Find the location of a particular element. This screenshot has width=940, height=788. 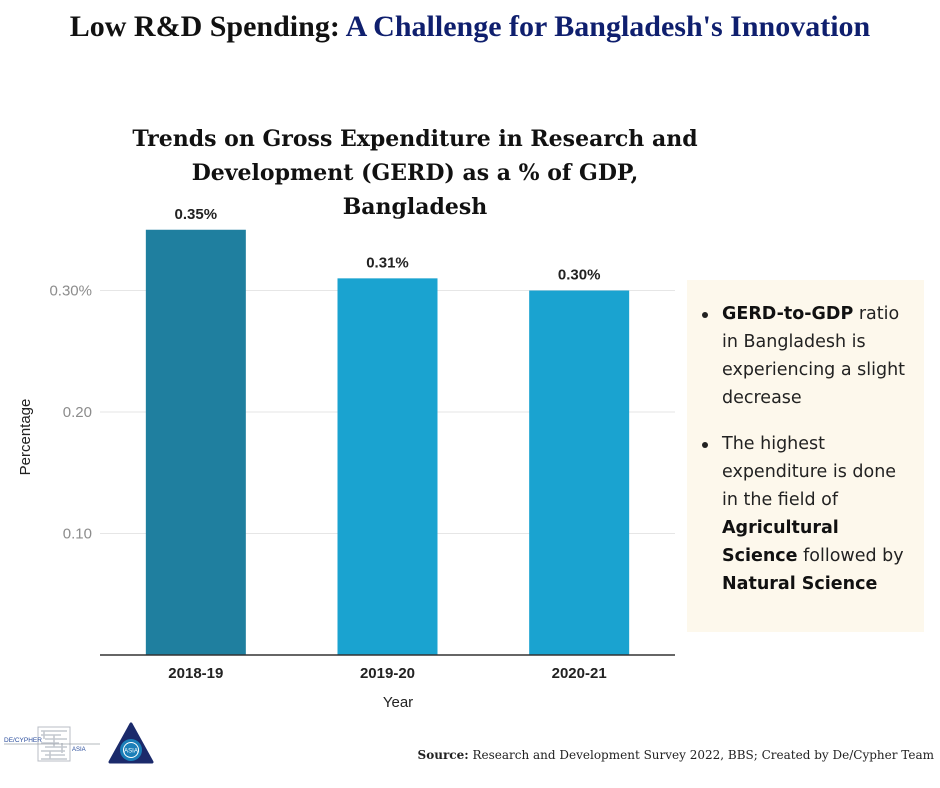

y-tick-label: 0.10 is located at coordinates (77, 534).